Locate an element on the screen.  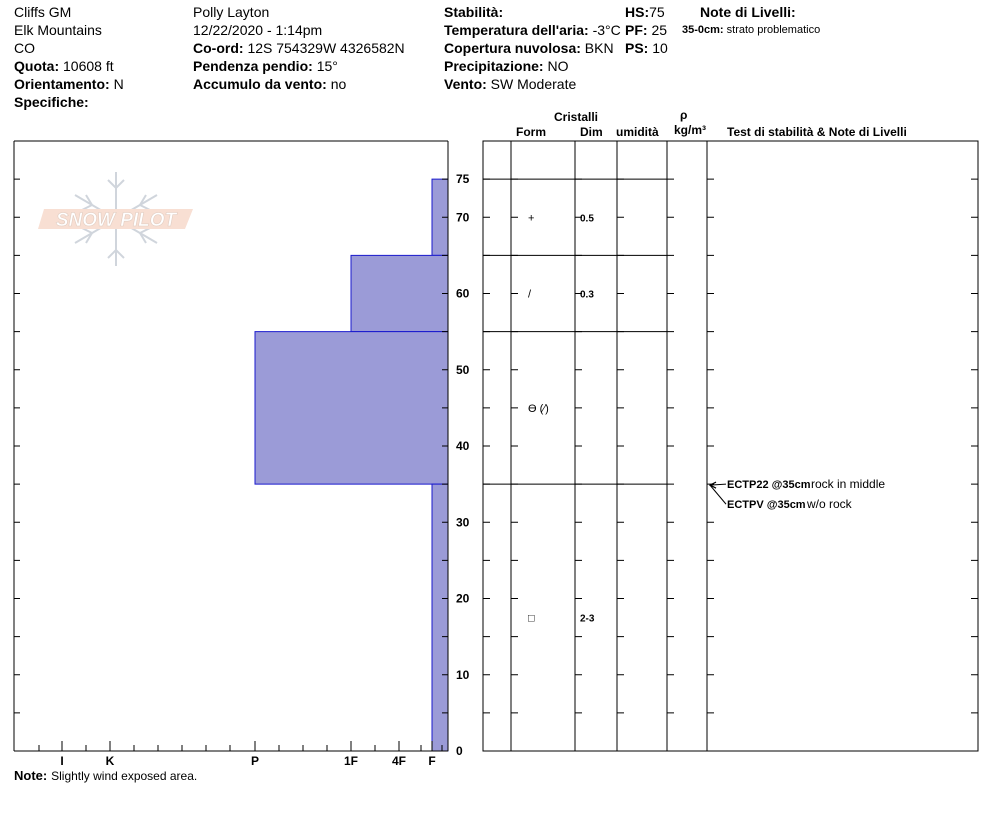
pf: PF: 25 is located at coordinates (646, 30).